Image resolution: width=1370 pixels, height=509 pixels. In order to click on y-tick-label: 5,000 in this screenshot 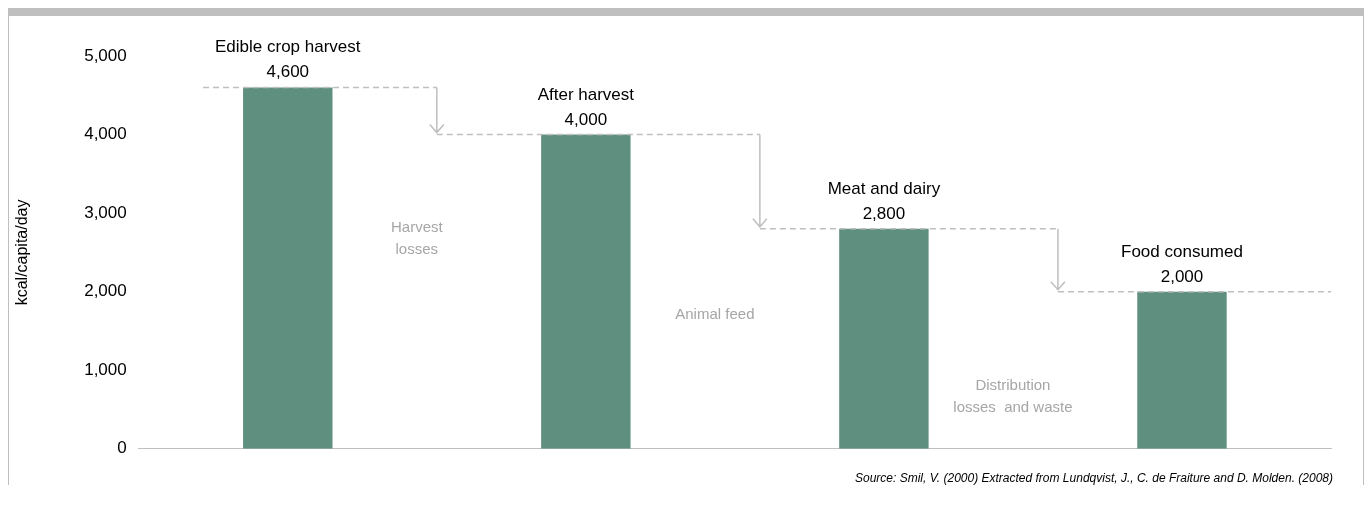, I will do `click(105, 55)`.